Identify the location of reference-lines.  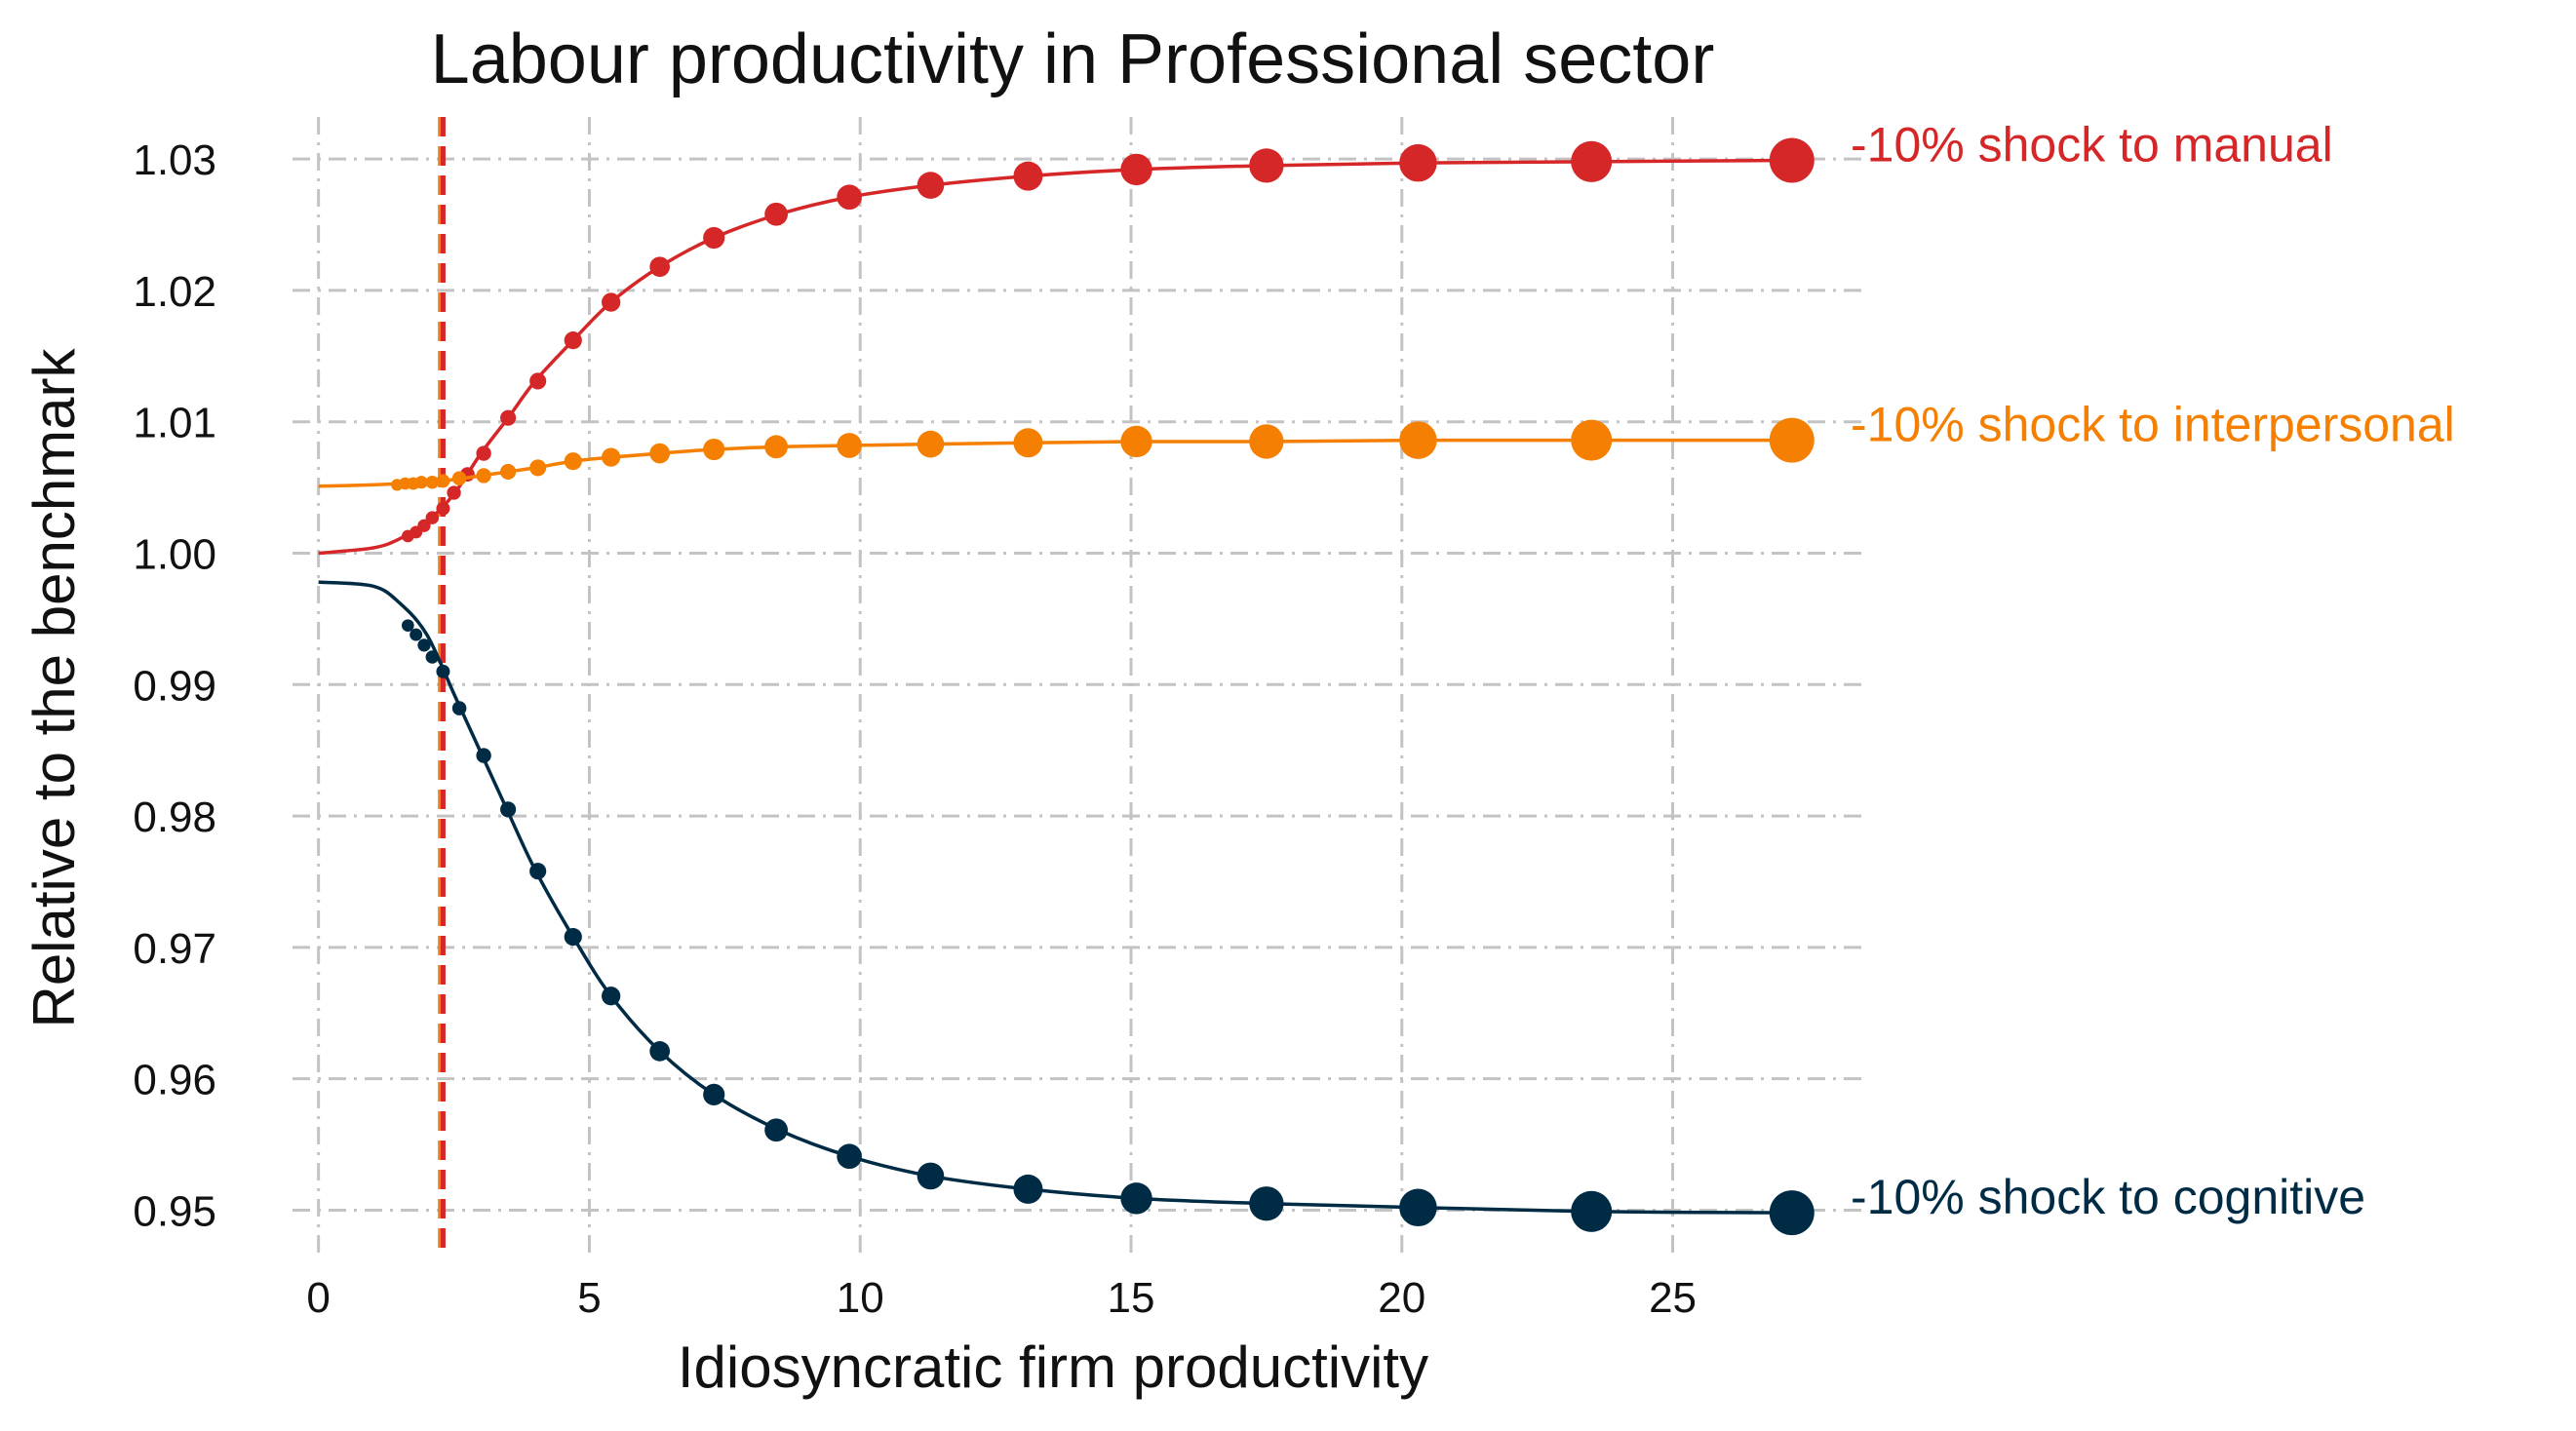
(442, 687).